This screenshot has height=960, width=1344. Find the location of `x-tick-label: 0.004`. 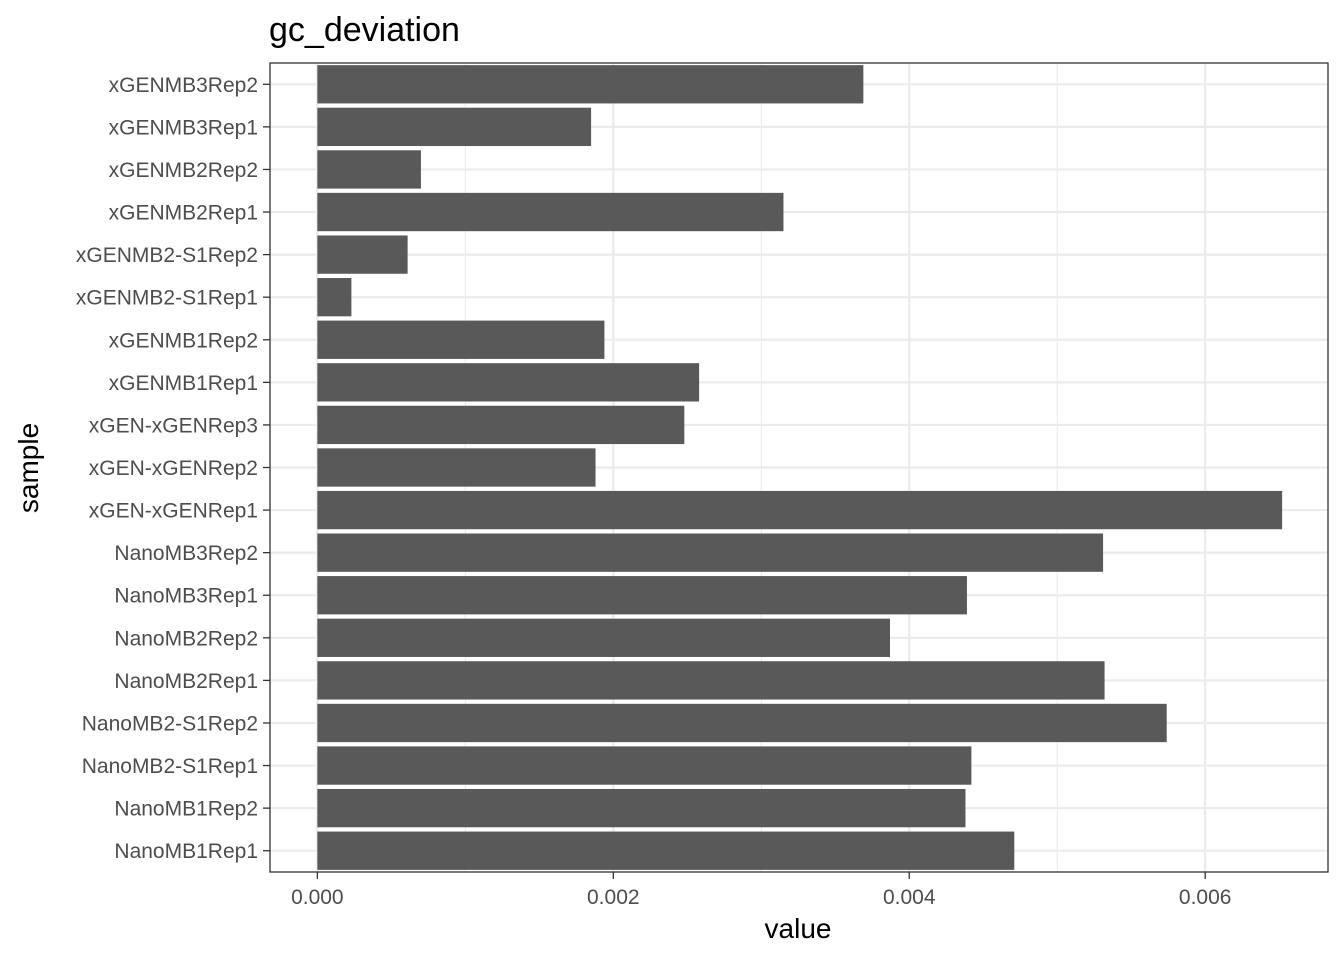

x-tick-label: 0.004 is located at coordinates (909, 897).